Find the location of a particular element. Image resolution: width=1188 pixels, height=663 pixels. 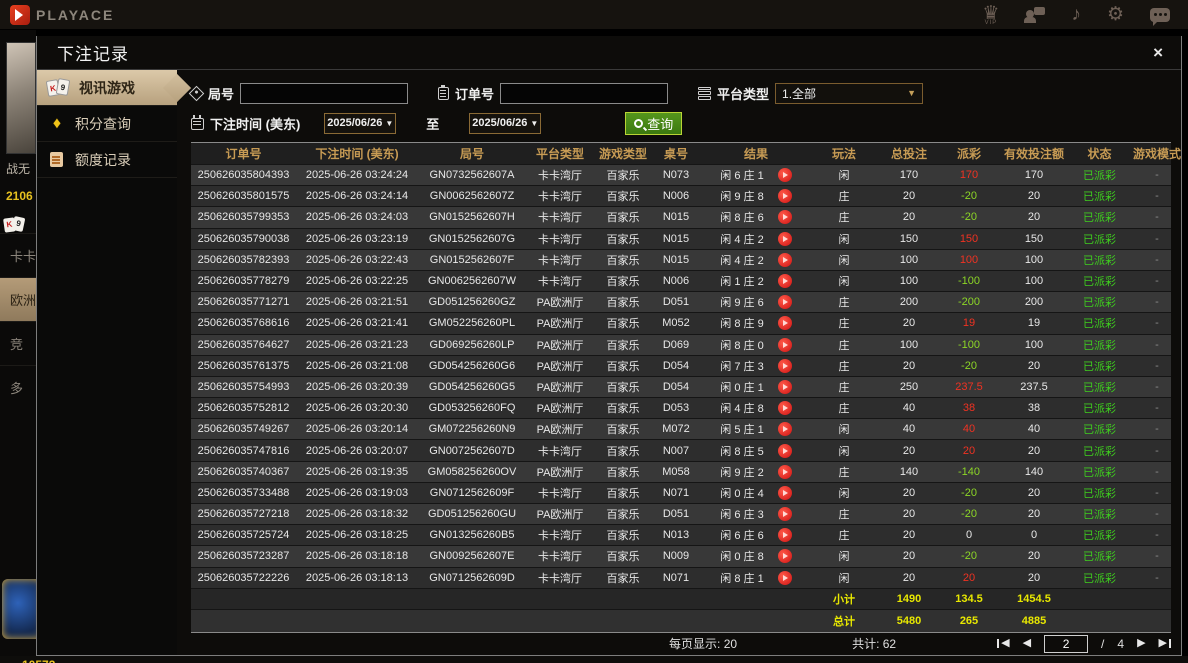

result-text: 闲 8 庄 6 is located at coordinates (742, 218).